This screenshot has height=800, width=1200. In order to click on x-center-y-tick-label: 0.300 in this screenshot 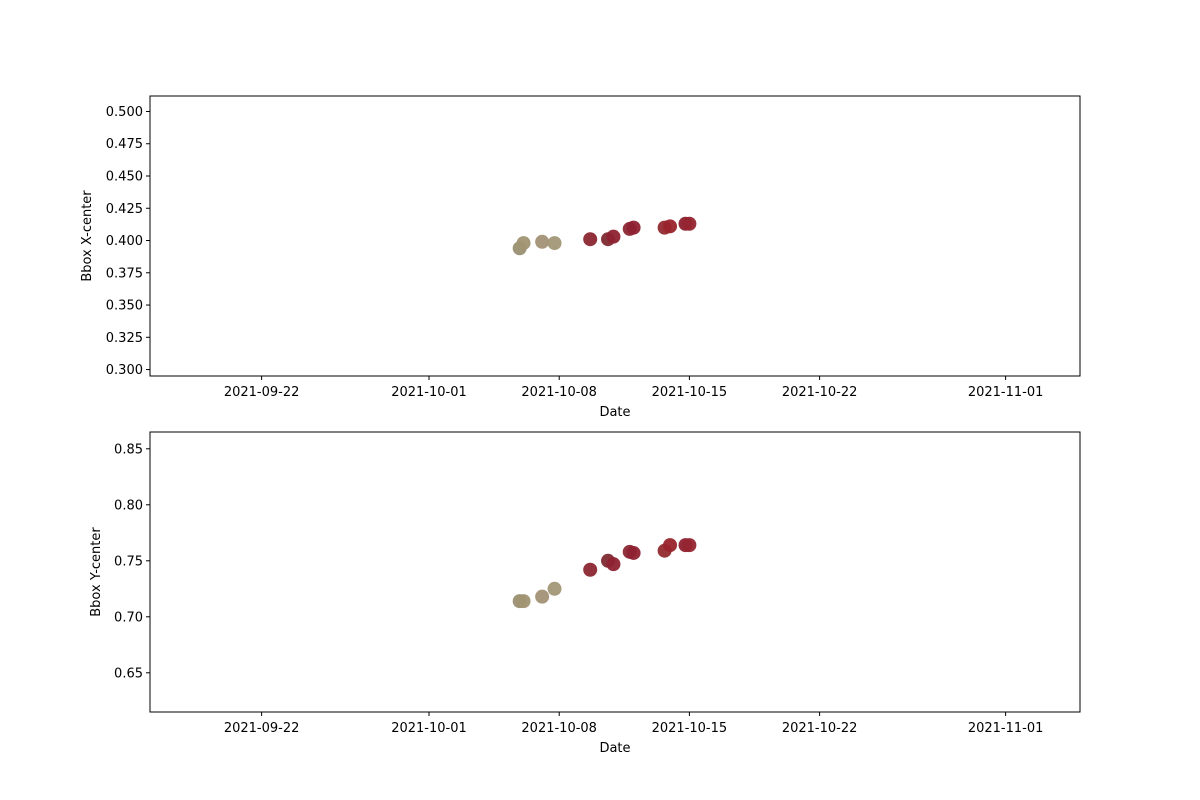, I will do `click(124, 370)`.